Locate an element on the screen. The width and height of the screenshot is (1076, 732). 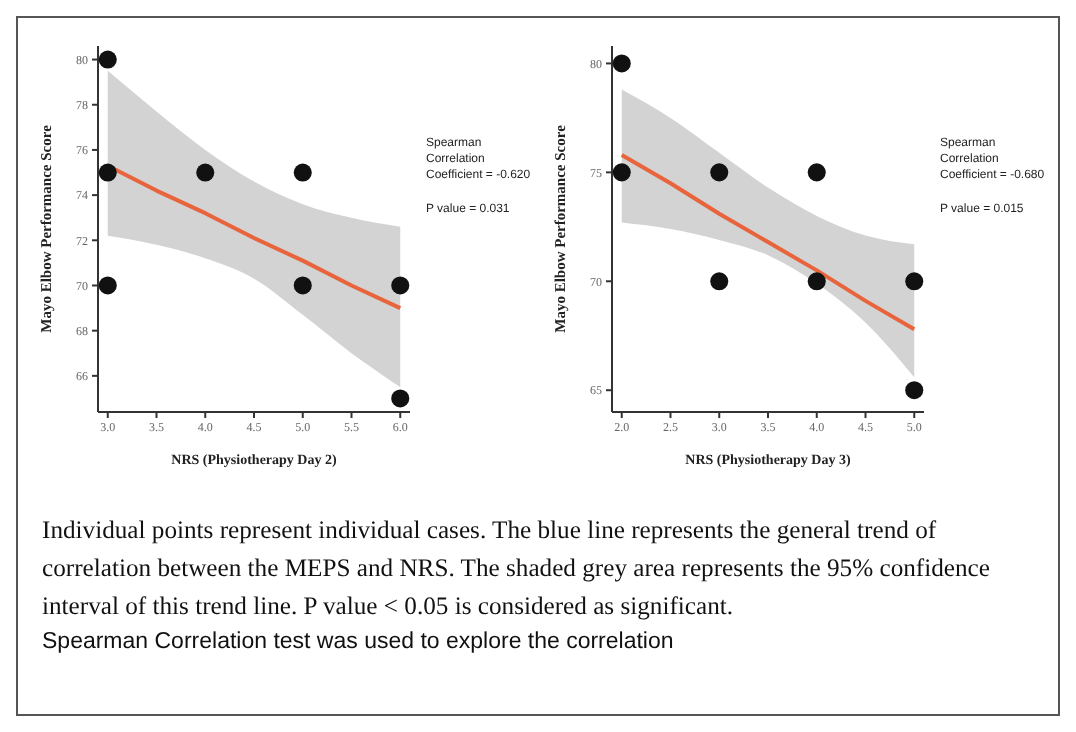
text: Spearman Correlation test was used to explore the correlation is located at coordinates (359, 643).